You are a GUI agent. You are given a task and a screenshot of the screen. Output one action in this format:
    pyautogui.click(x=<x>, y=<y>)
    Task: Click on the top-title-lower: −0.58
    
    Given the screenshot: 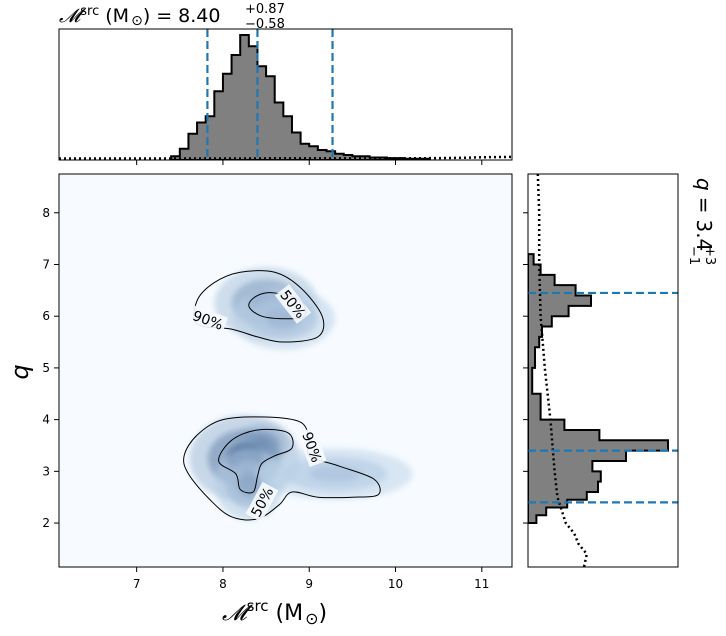 What is the action you would take?
    pyautogui.click(x=265, y=24)
    